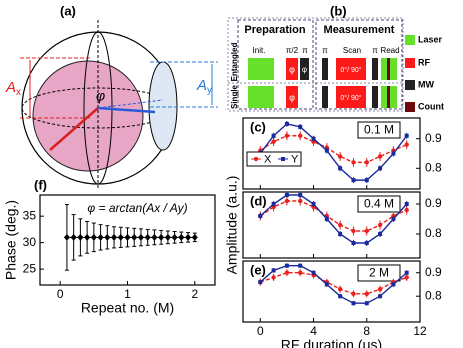 The width and height of the screenshot is (463, 348). Describe the element at coordinates (366, 331) in the screenshot. I see `x-tick-label: 8` at that location.